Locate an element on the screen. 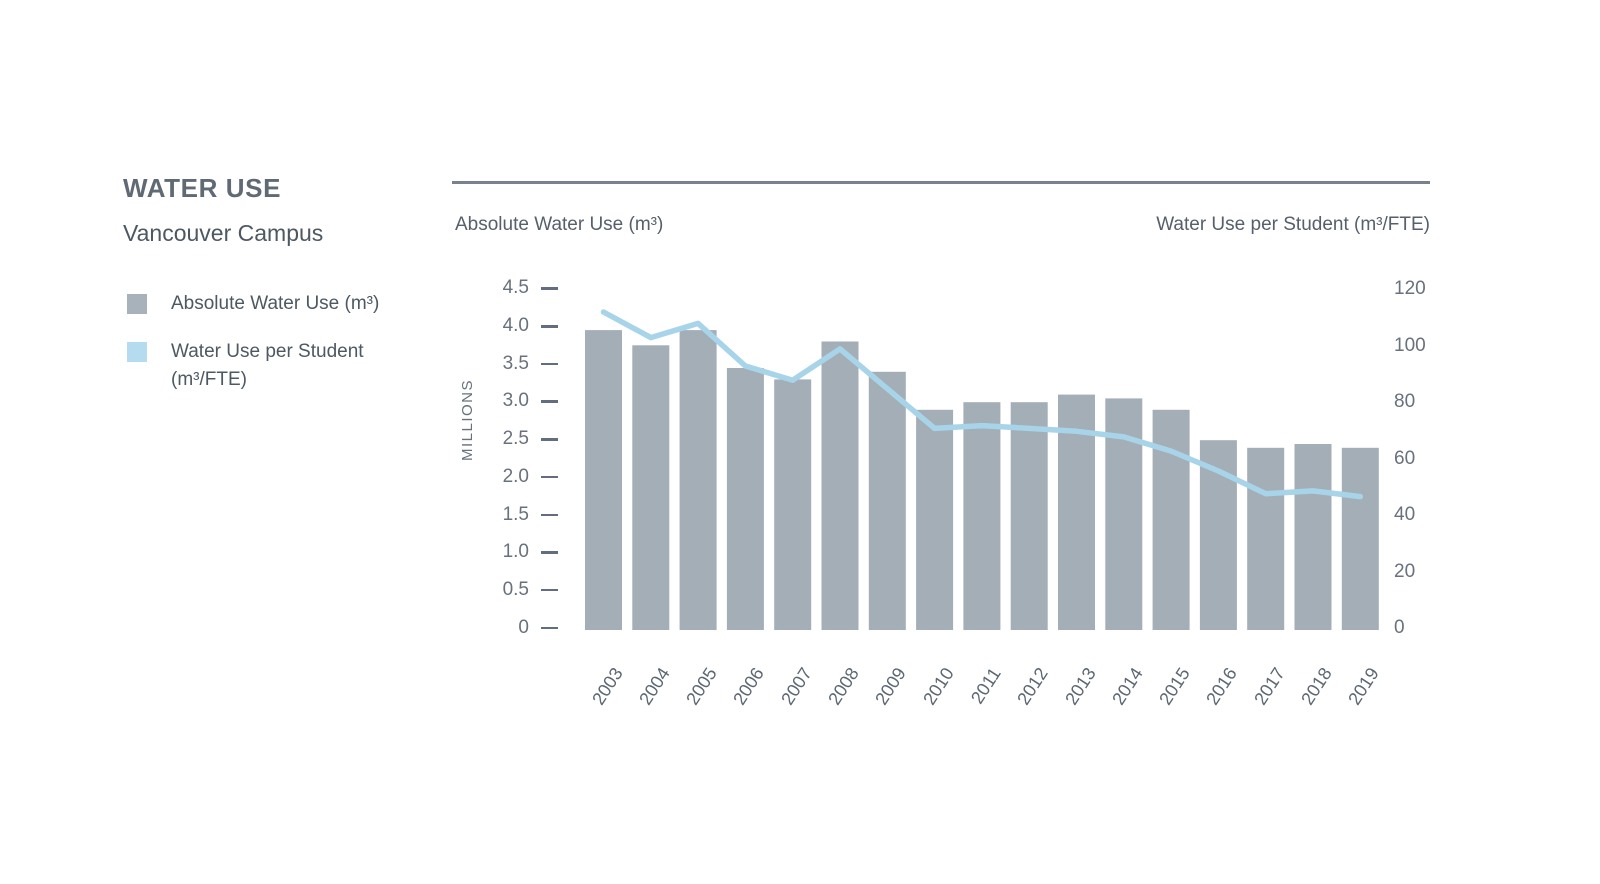 This screenshot has height=884, width=1600. x-tick-label-2011: 2011 is located at coordinates (985, 686).